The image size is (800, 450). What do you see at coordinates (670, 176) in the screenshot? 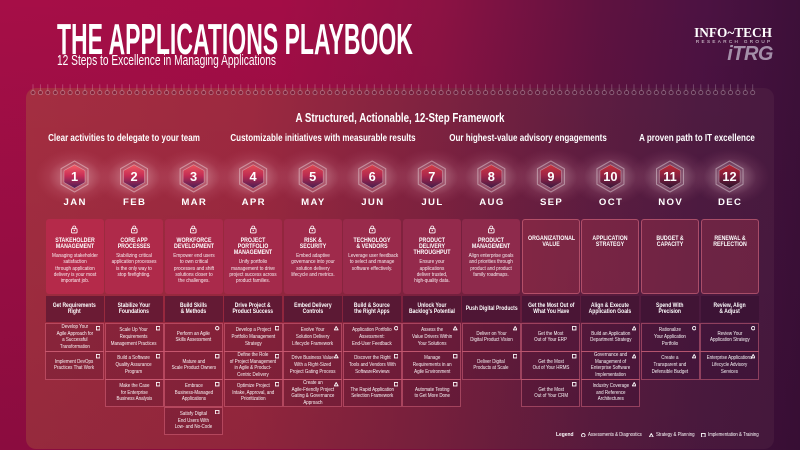
I see `svg-text: 11` at bounding box center [670, 176].